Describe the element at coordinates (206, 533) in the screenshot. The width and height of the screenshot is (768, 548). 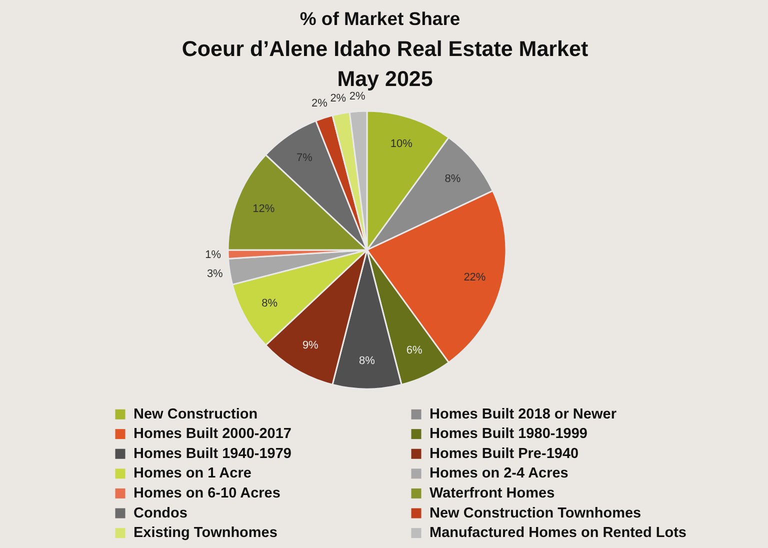
I see `legend-label: Existing Townhomes` at that location.